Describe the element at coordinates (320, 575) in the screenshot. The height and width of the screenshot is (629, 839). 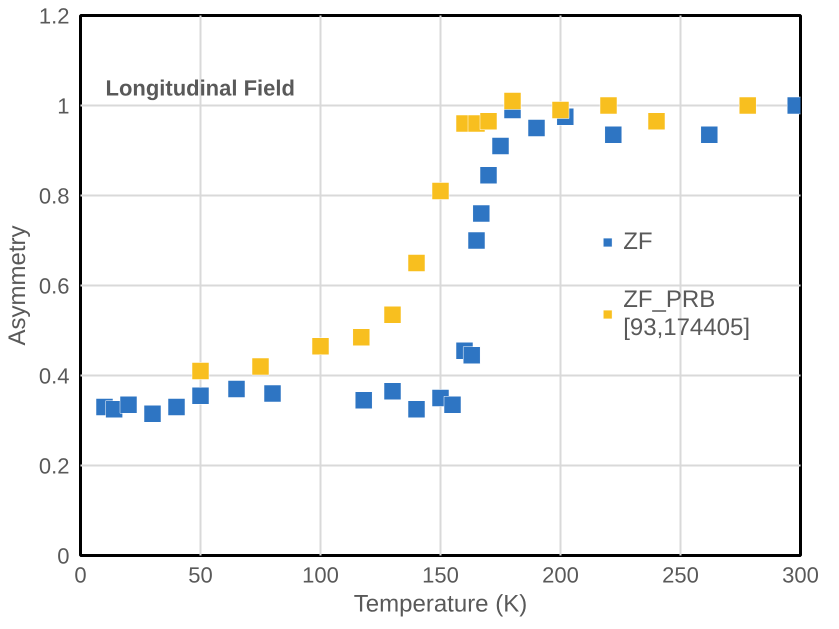
I see `x-tick-label: 100` at that location.